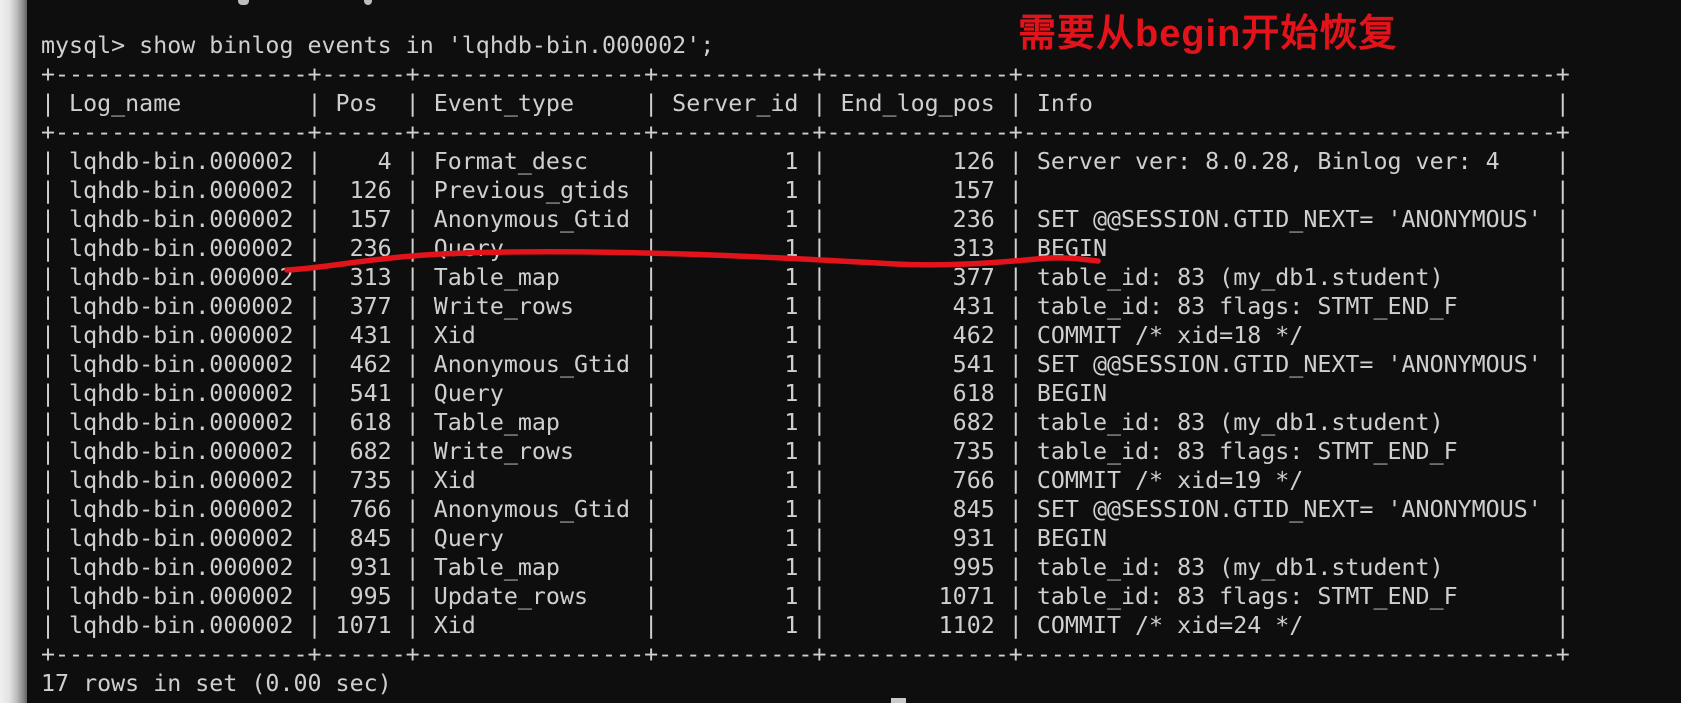 The height and width of the screenshot is (703, 1681). I want to click on annotation-text: 需要从begin开始恢复, so click(1208, 34).